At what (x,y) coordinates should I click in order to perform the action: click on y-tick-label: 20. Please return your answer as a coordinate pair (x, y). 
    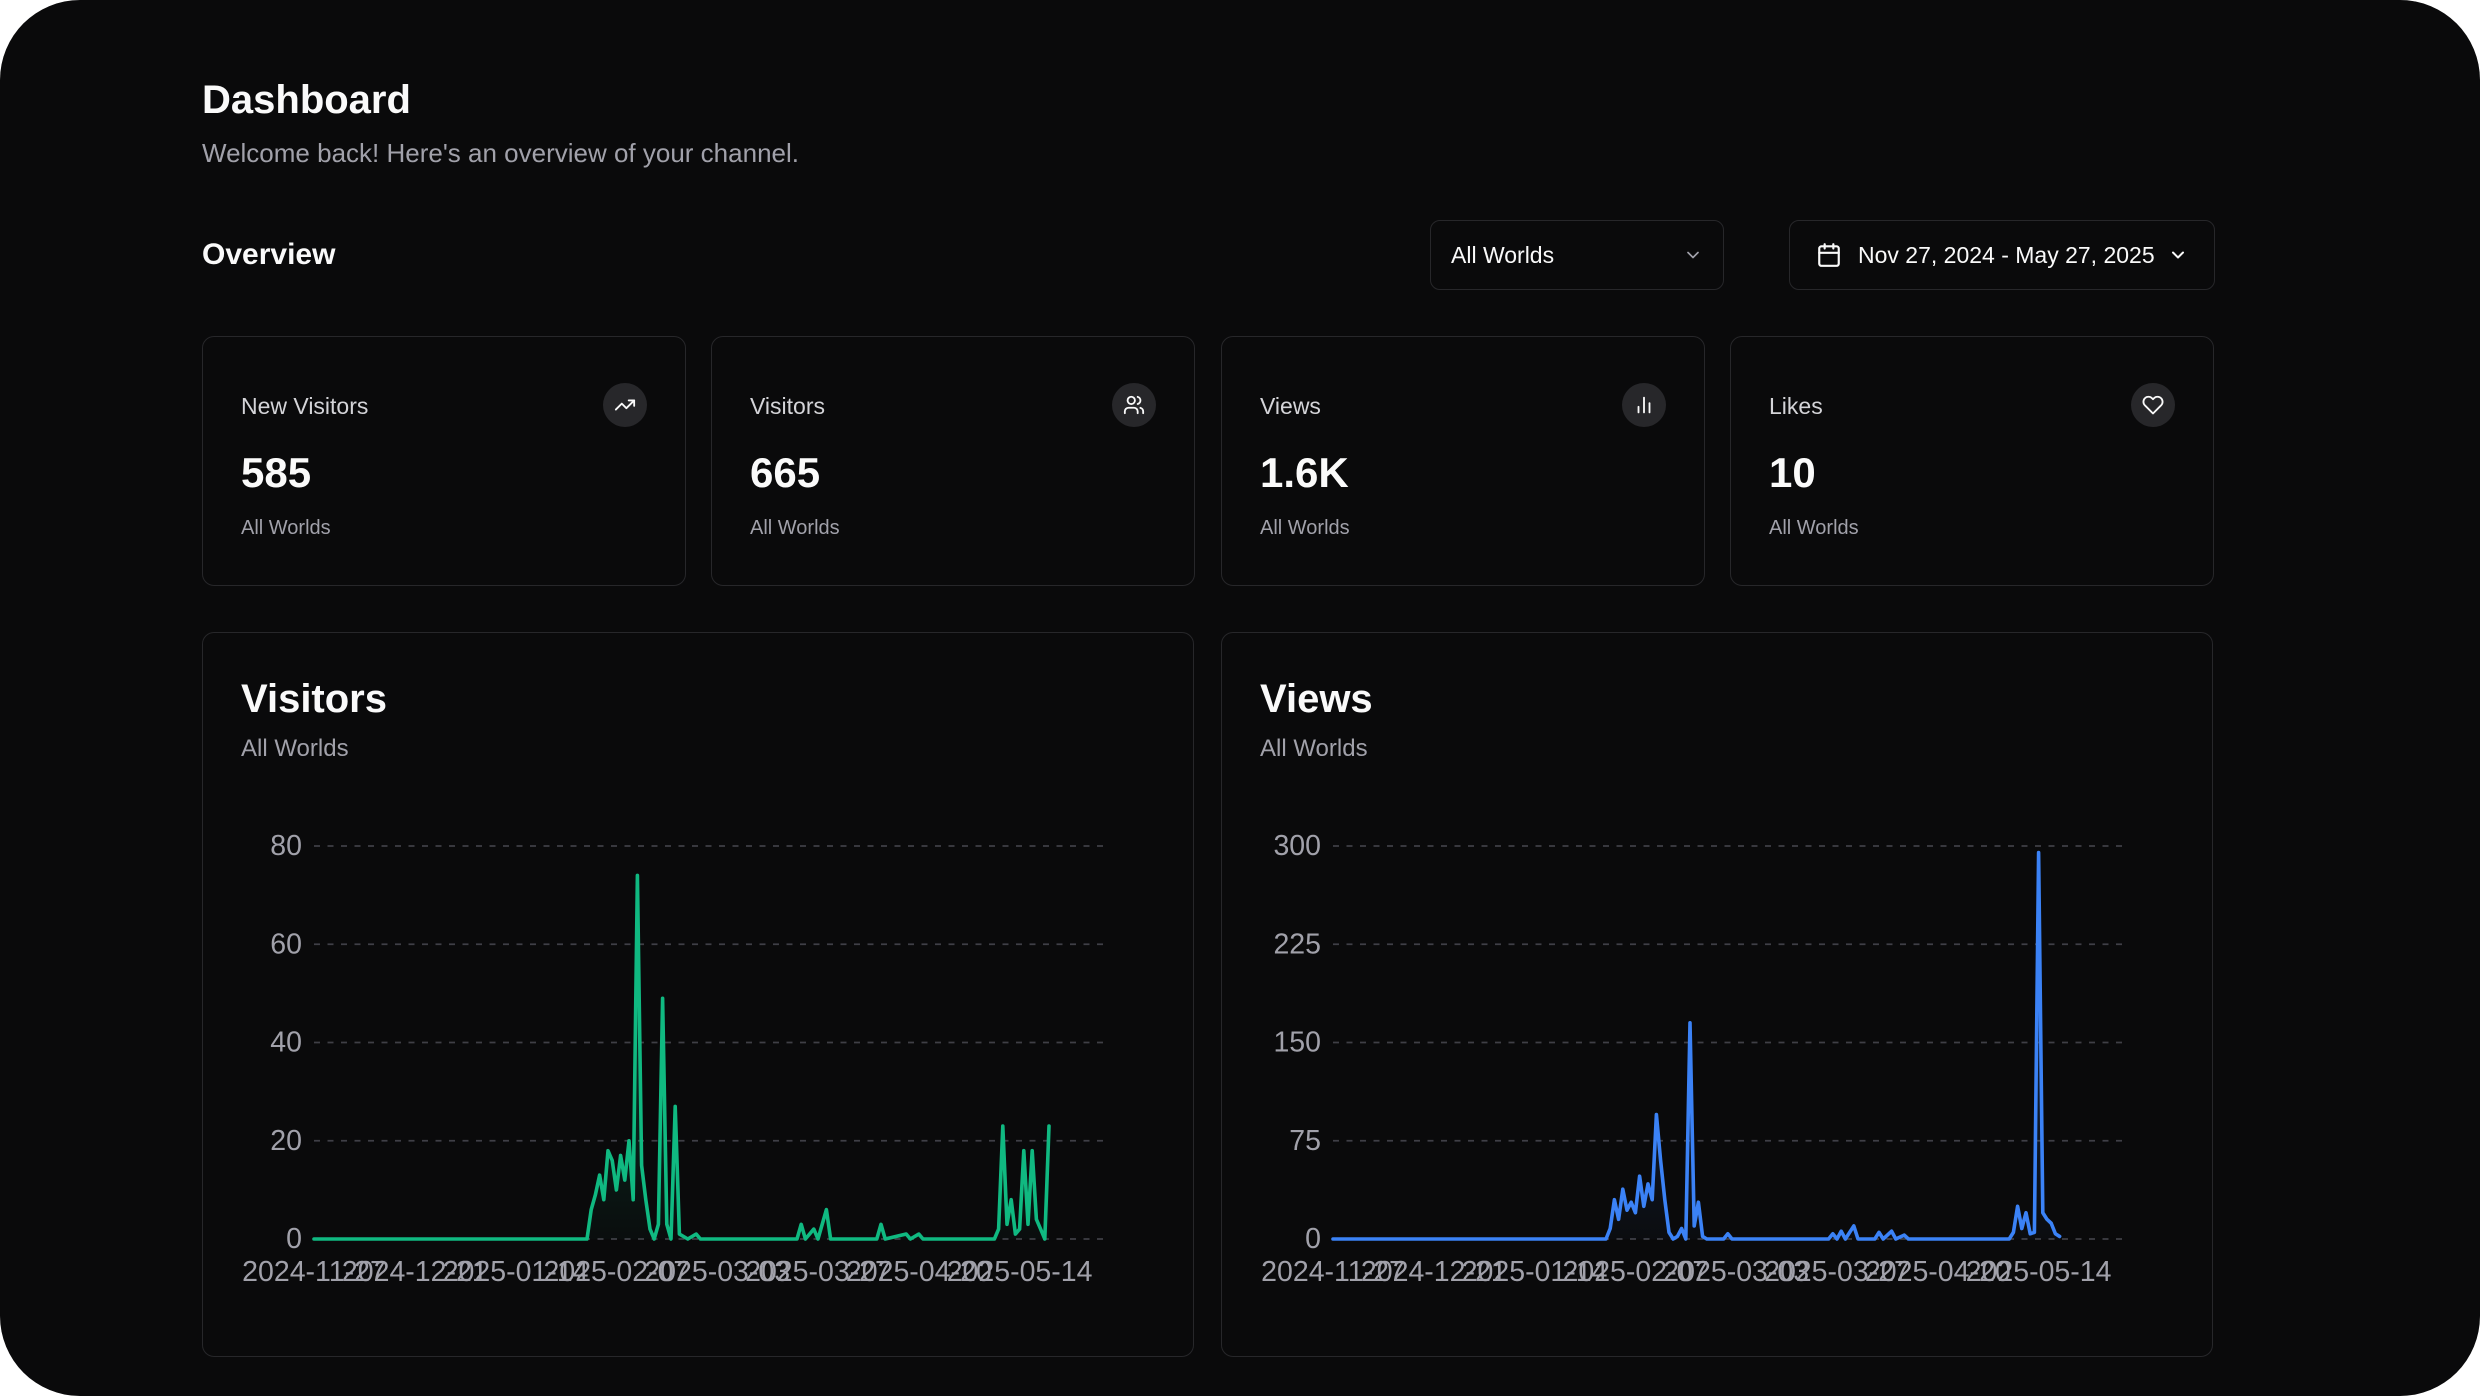
    Looking at the image, I should click on (286, 1141).